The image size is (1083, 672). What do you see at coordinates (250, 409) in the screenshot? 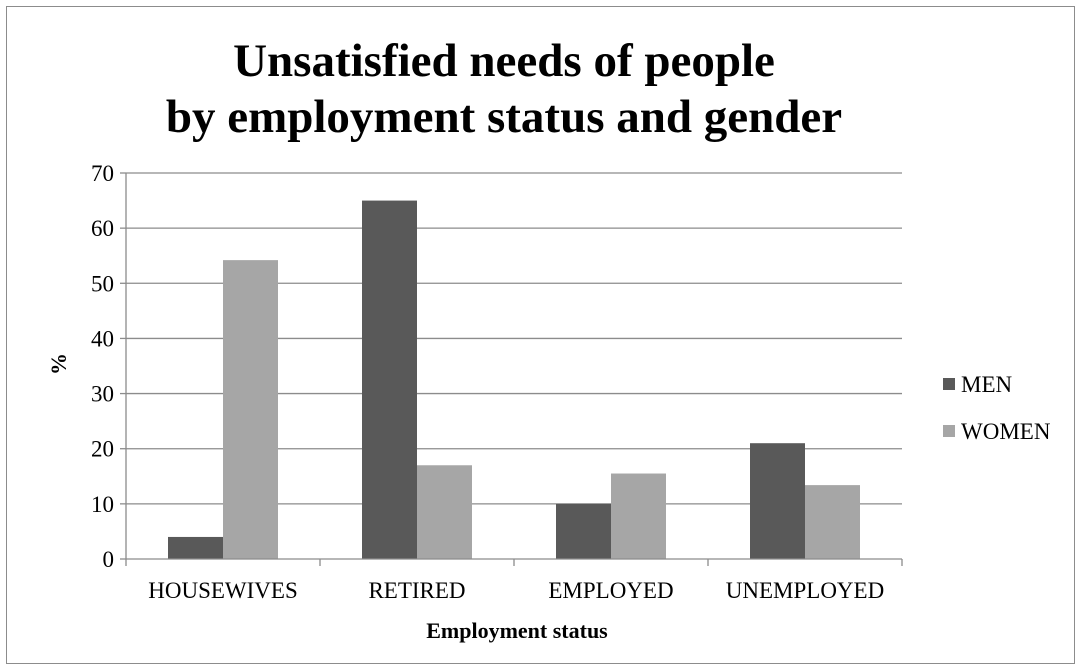
I see `bar-women-housewives` at bounding box center [250, 409].